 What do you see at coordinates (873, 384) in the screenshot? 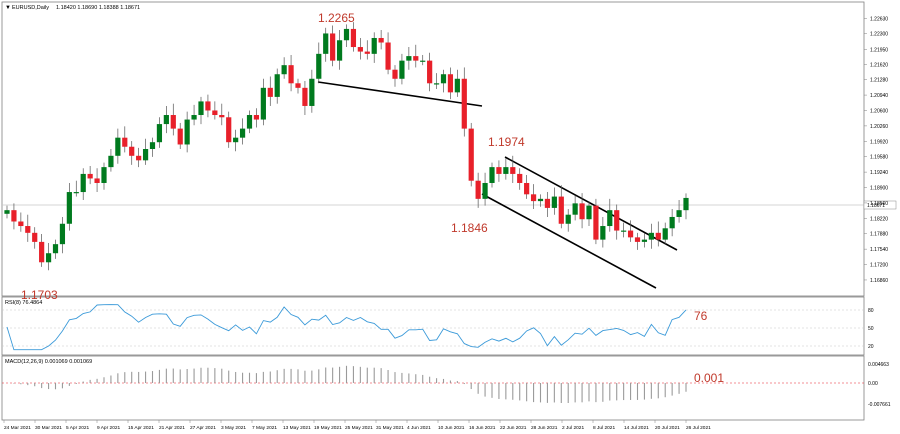
I see `macd-tick-zero: 0.00` at bounding box center [873, 384].